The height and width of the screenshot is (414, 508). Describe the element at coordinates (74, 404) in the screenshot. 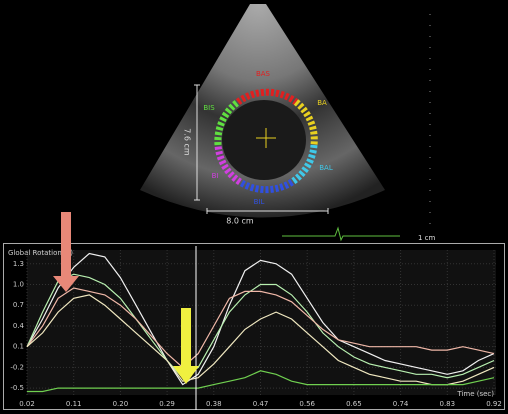

I see `x-tick-label: 0.11` at that location.